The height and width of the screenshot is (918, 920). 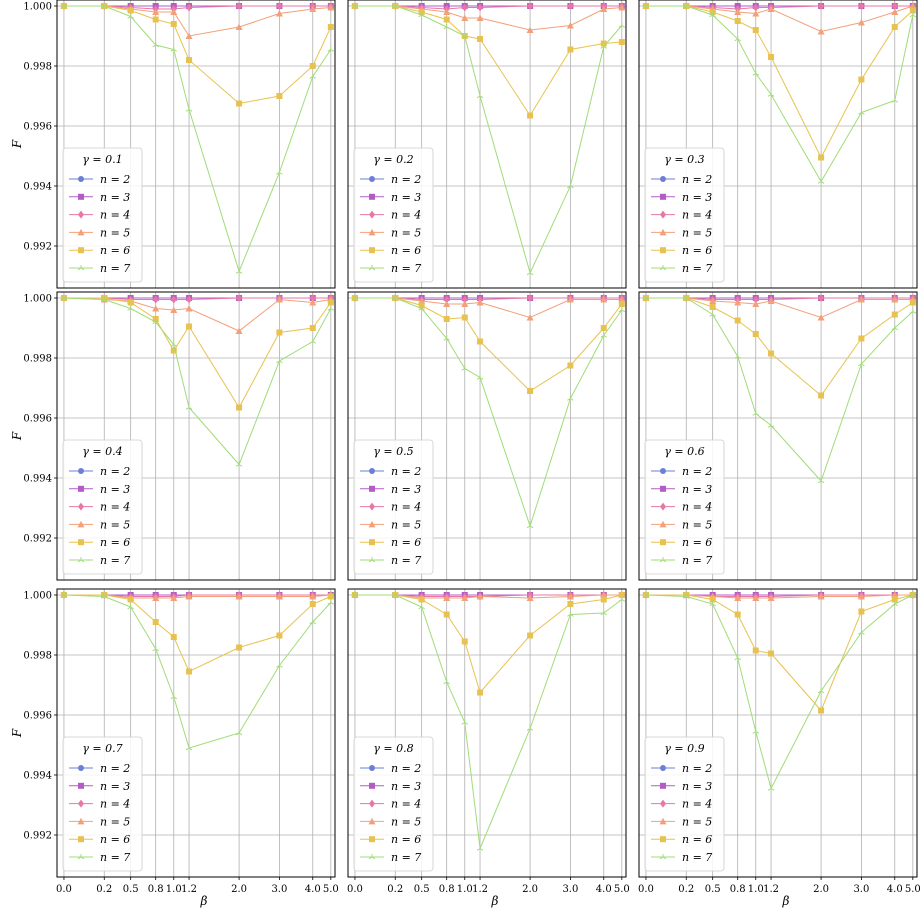 I want to click on legend: γ = 0.6n = 2n = 3n = 4n = 5n = 6n = 7, so click(x=684, y=507).